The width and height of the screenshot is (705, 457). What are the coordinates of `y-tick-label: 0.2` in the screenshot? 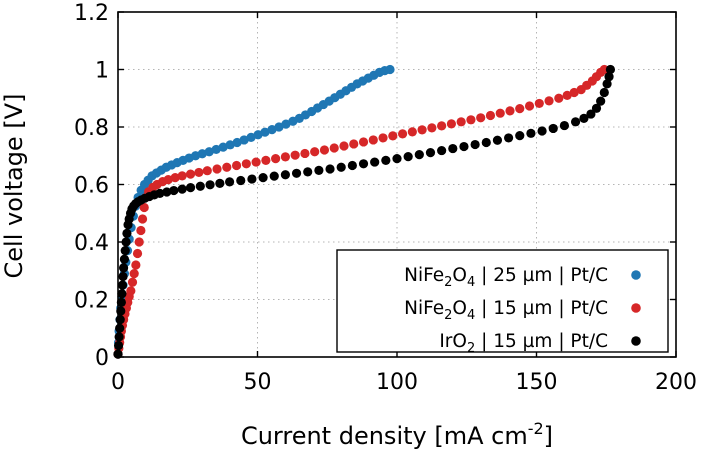 It's located at (91, 301).